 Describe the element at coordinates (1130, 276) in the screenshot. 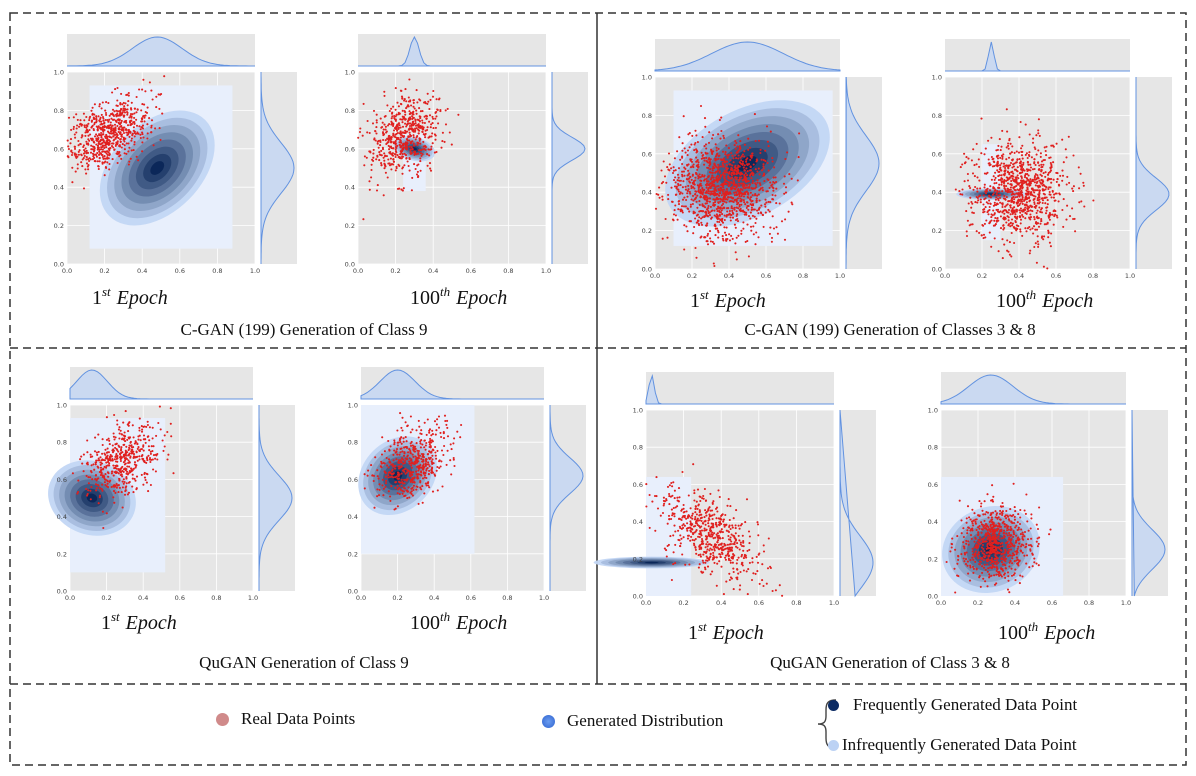

I see `plot-4-xtick-5: 1.0` at that location.